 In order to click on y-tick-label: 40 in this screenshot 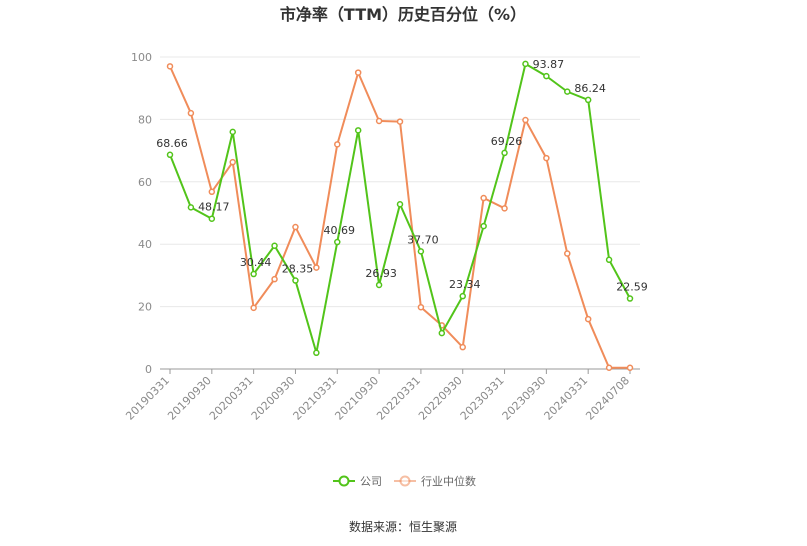, I will do `click(145, 244)`.